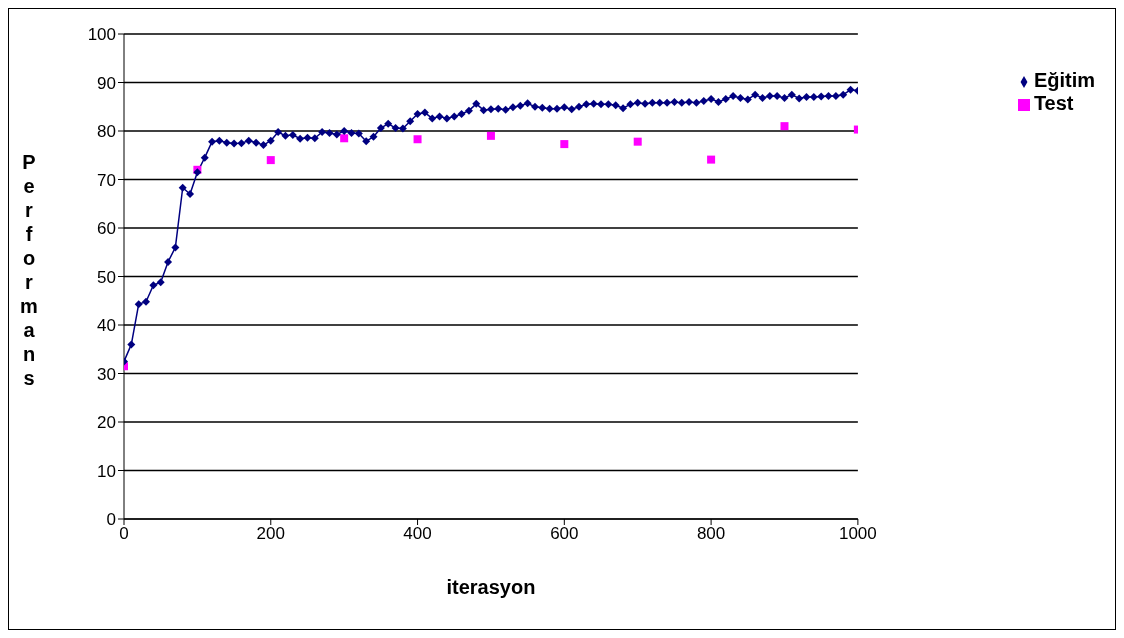 This screenshot has width=1124, height=638. Describe the element at coordinates (106, 83) in the screenshot. I see `y-tick-label: 90` at that location.